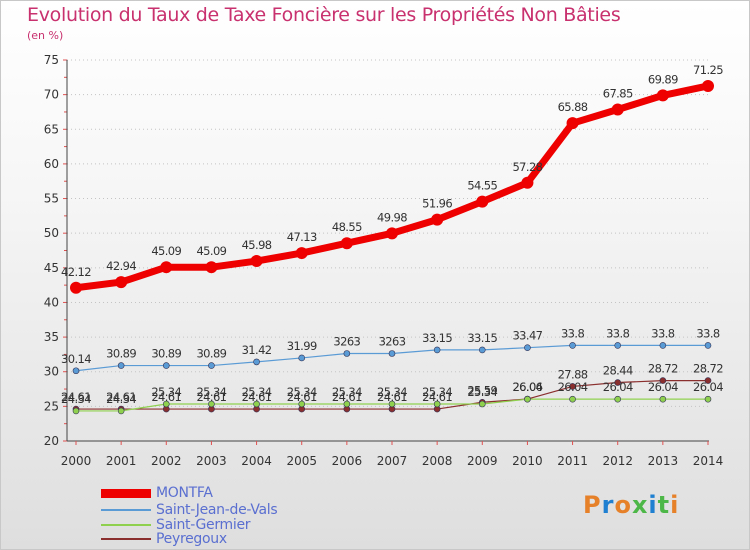 This screenshot has height=550, width=750. Describe the element at coordinates (257, 245) in the screenshot. I see `data-label: 45.98` at that location.